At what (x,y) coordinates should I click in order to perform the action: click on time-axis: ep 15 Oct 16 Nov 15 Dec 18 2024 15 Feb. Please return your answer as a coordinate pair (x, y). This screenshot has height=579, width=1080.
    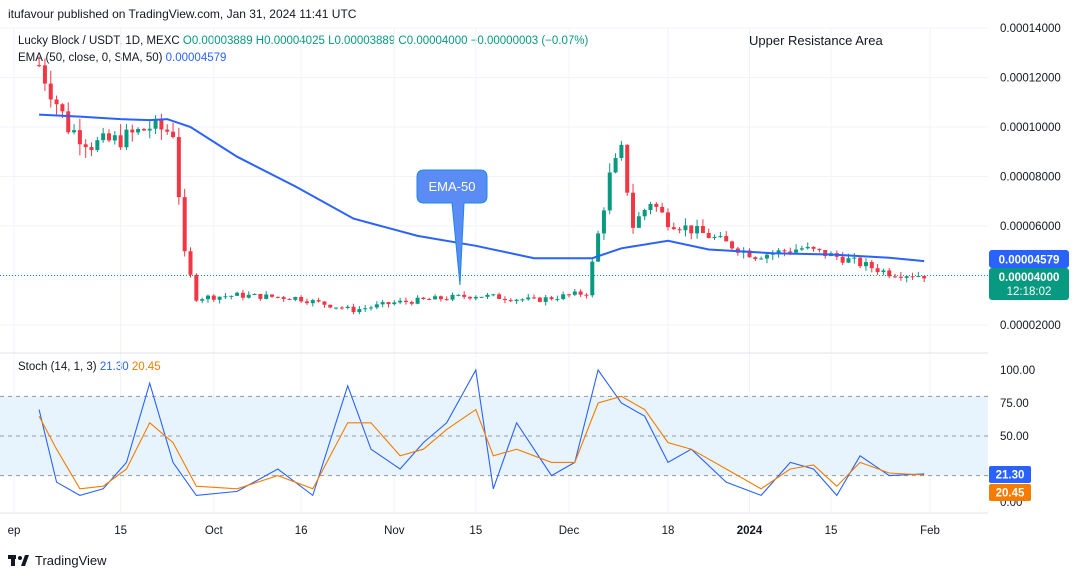
    Looking at the image, I should click on (474, 531).